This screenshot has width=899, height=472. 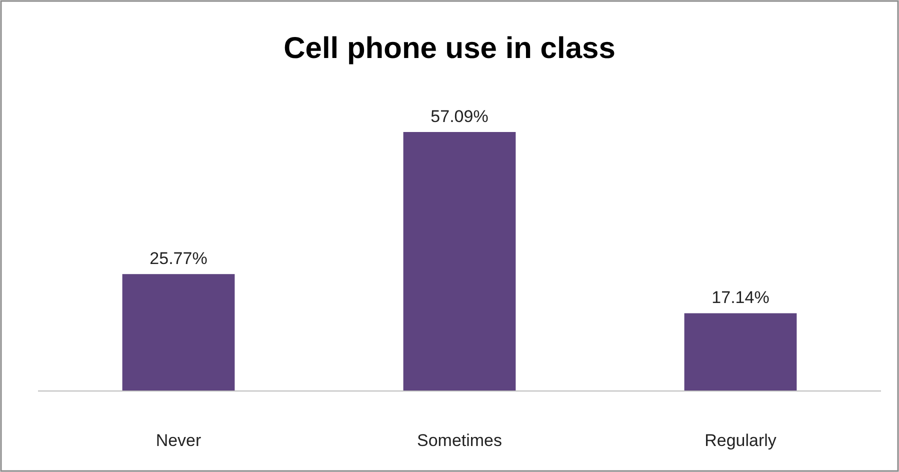 I want to click on data-label: 57.09%, so click(x=459, y=116).